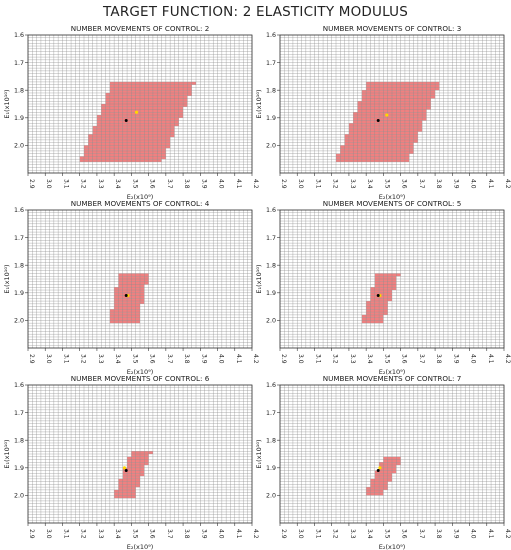  What do you see at coordinates (392, 28) in the screenshot?
I see `subplot-title: NUMBER MOVEMENTS OF CONTROL: 3` at bounding box center [392, 28].